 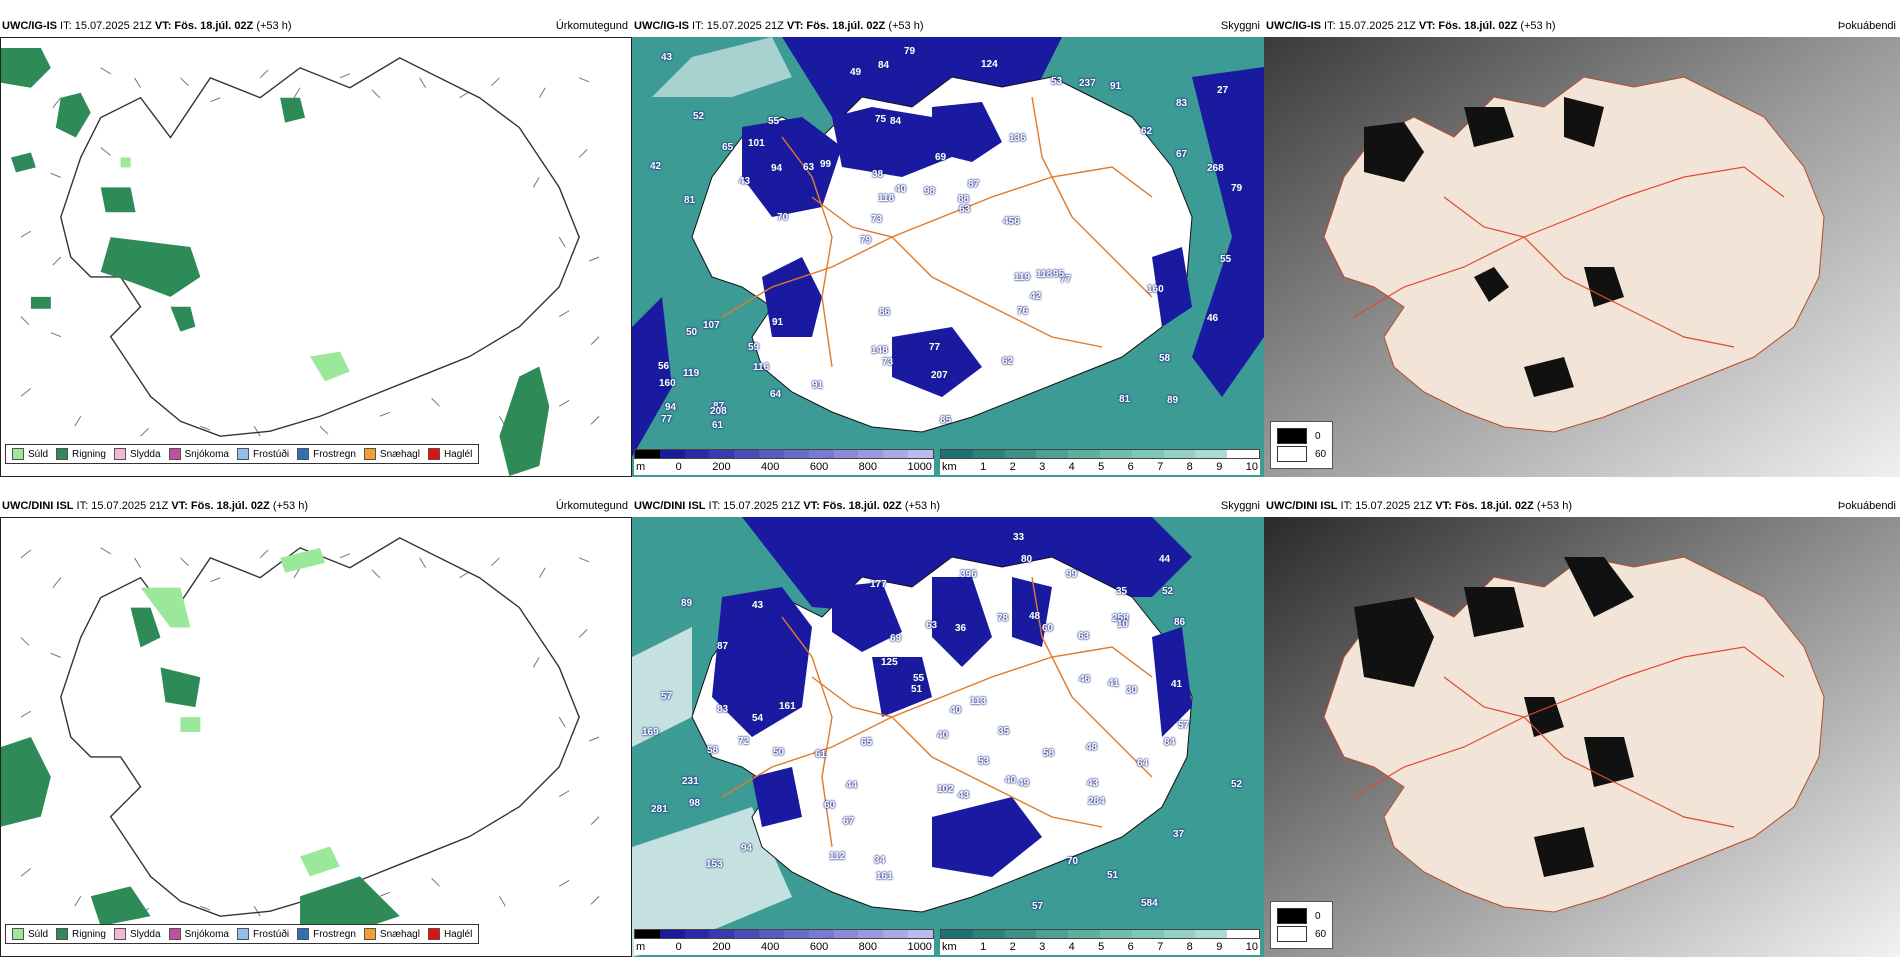 I want to click on fog-patches, so click(x=1494, y=247).